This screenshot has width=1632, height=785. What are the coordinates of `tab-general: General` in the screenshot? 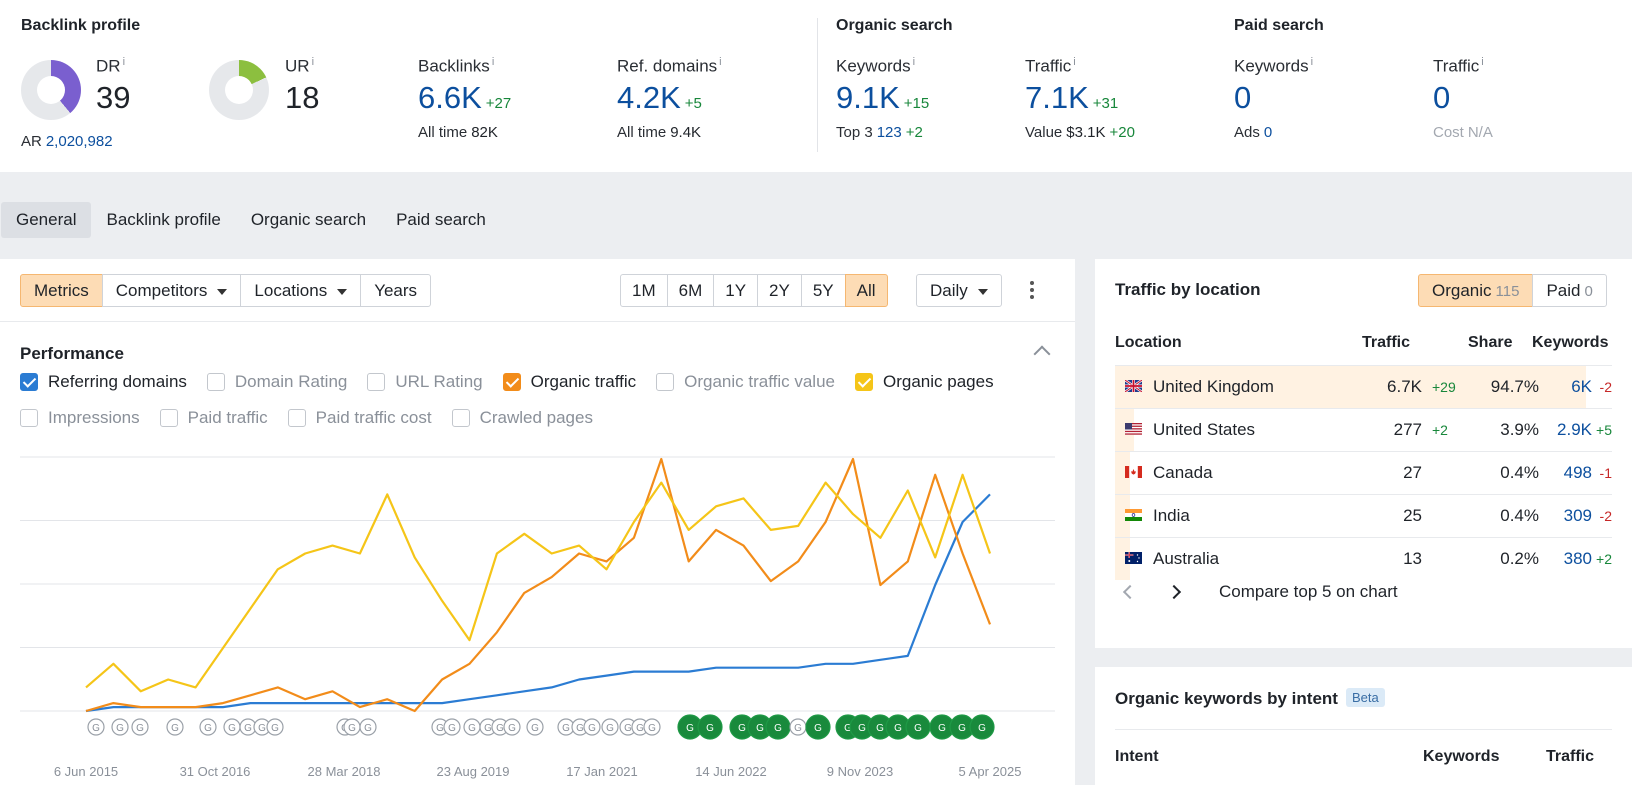 It's located at (46, 220).